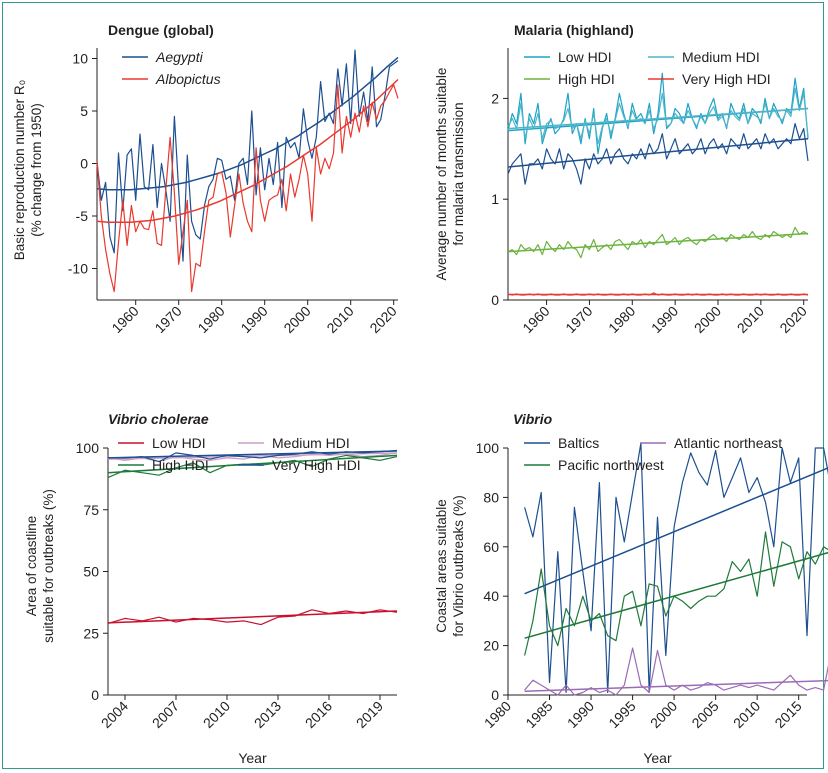  What do you see at coordinates (538, 714) in the screenshot?
I see `x-tick-label: 1985` at bounding box center [538, 714].